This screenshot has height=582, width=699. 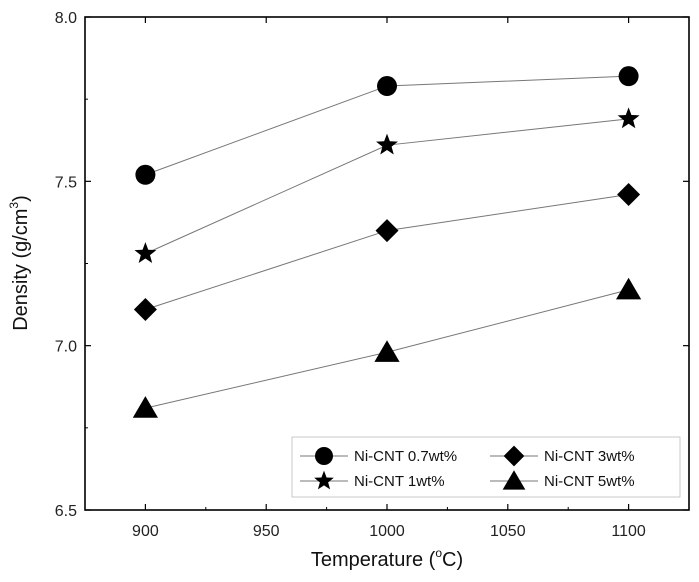 What do you see at coordinates (405, 456) in the screenshot?
I see `legend-label-ni-cnt-0-7wt: Ni-CNT 0.7wt%` at bounding box center [405, 456].